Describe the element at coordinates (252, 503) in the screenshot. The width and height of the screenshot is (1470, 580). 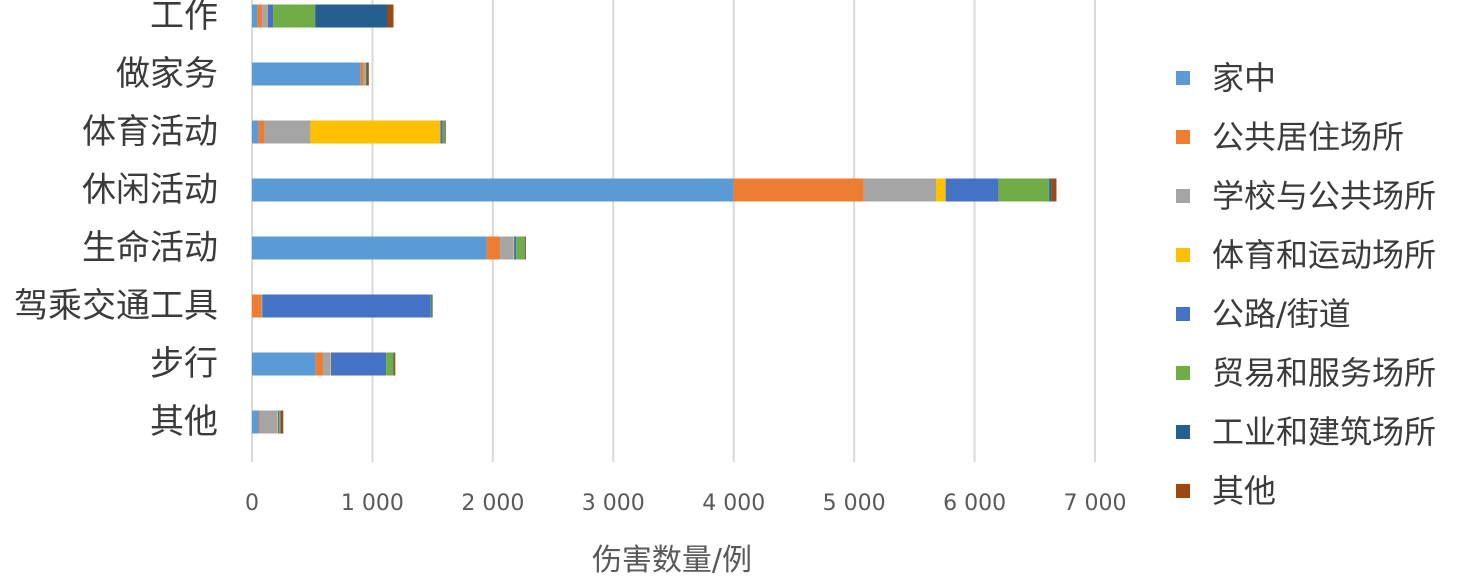
I see `x-tick-label: 0` at that location.